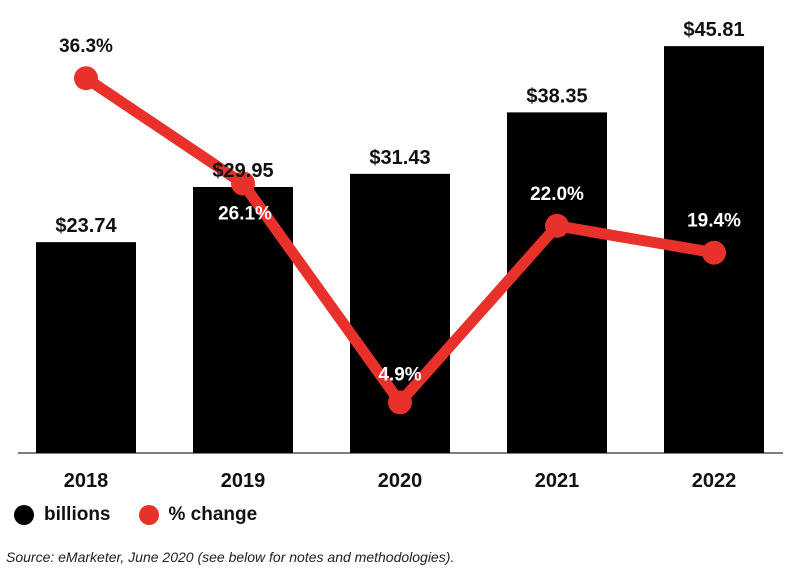 The image size is (799, 574). I want to click on legend-label-change: % change, so click(213, 514).